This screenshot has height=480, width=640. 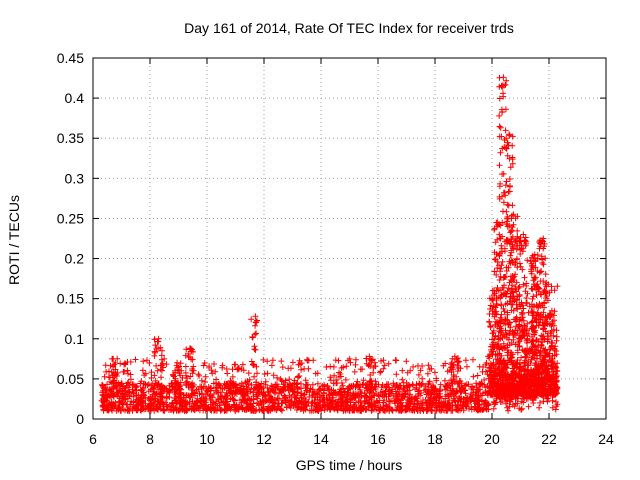 What do you see at coordinates (150, 439) in the screenshot?
I see `x-tick-label: 8` at bounding box center [150, 439].